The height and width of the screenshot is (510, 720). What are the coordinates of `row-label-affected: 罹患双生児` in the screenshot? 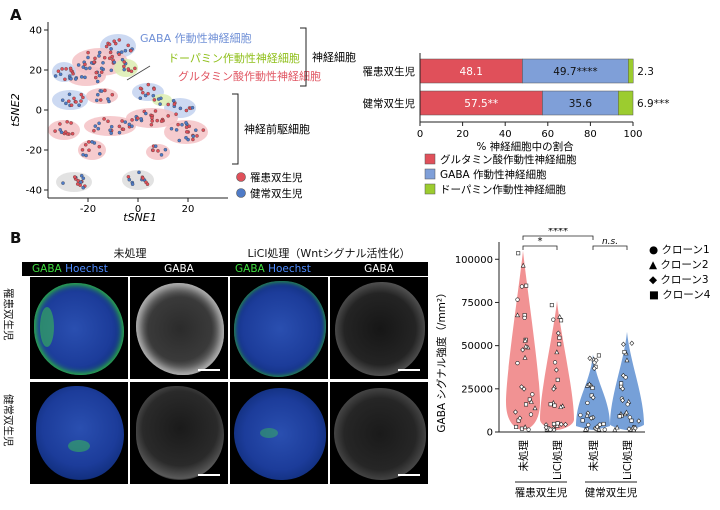 It's located at (7, 326).